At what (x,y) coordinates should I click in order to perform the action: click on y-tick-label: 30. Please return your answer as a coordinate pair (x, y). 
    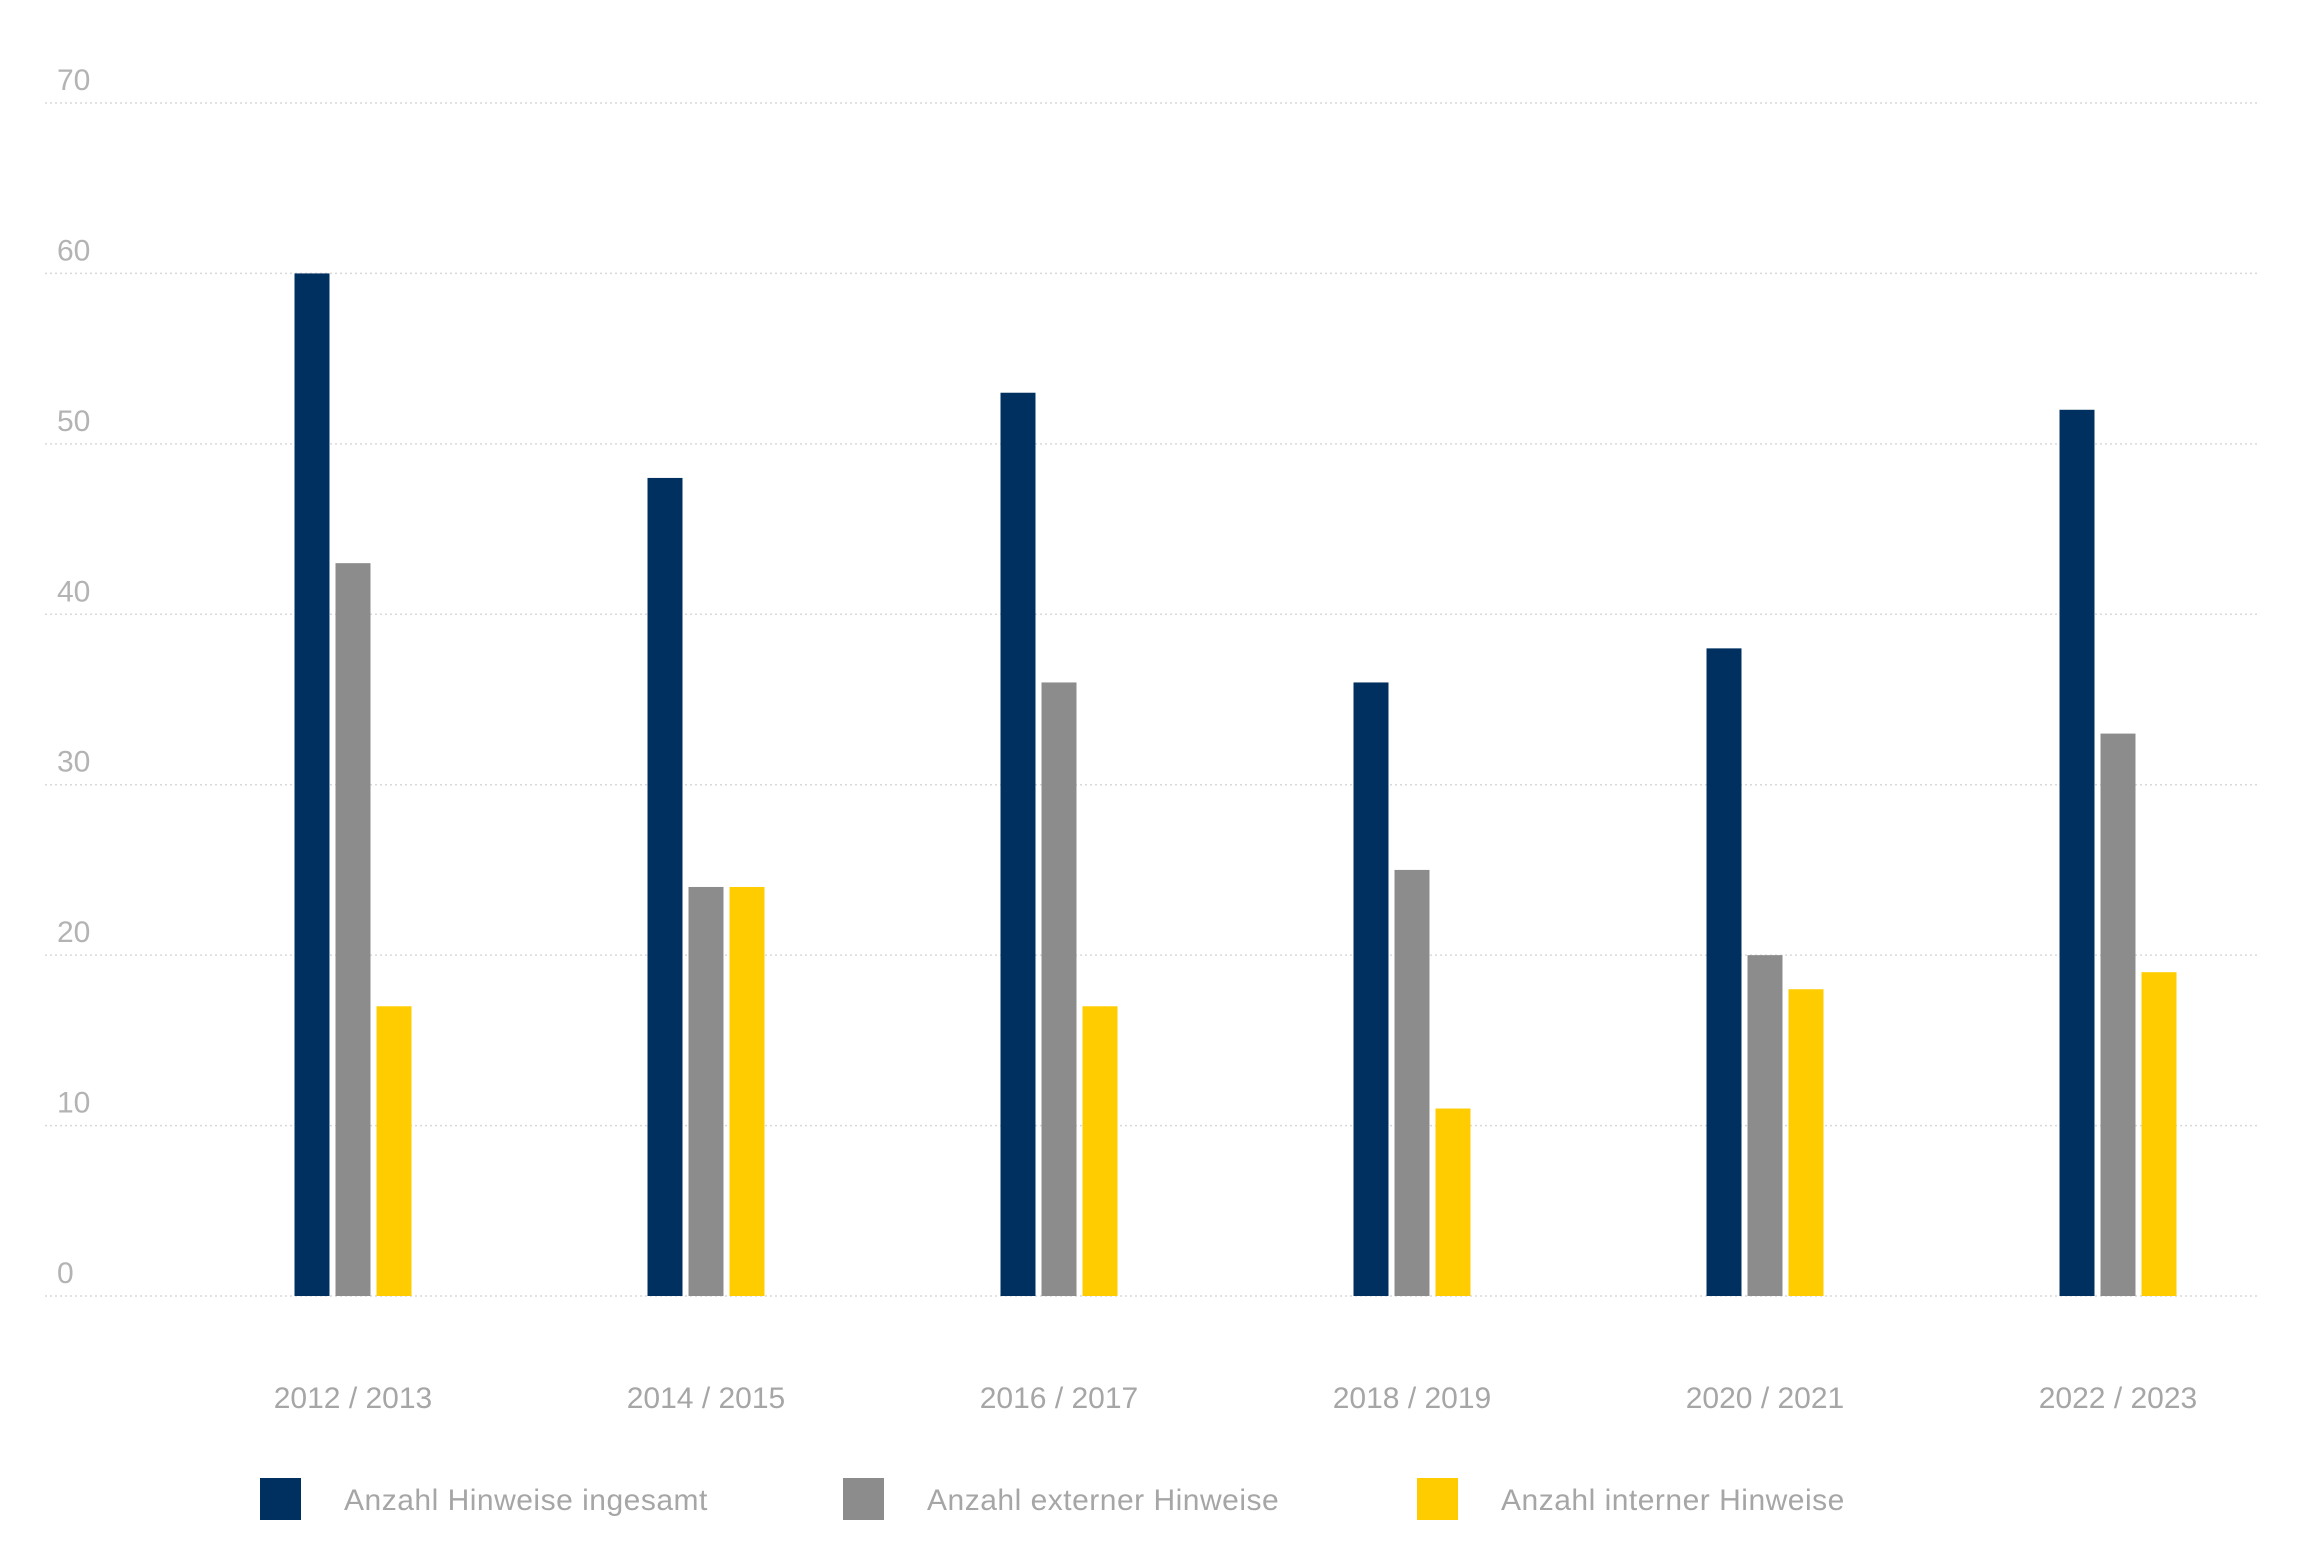
    Looking at the image, I should click on (73, 762).